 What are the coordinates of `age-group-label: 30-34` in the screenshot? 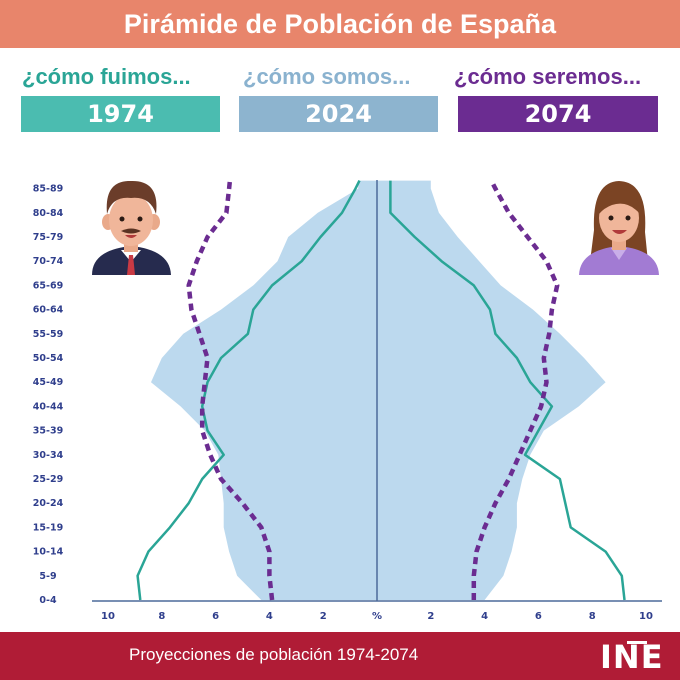 It's located at (48, 455).